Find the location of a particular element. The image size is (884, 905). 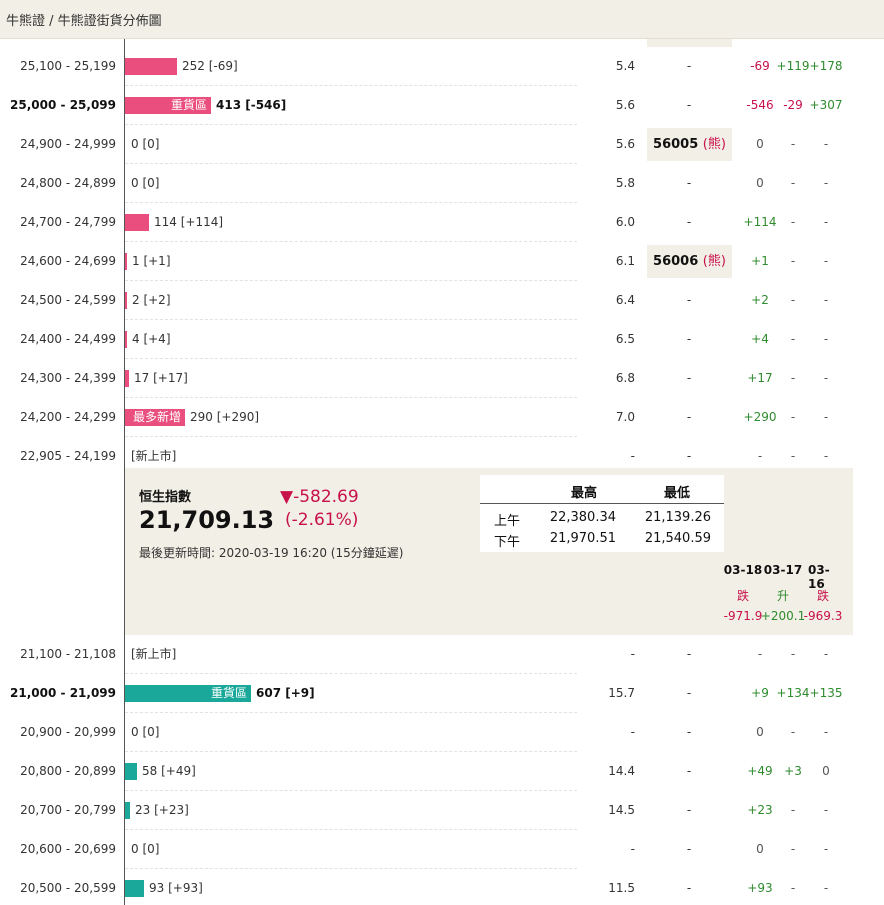

change-day2: -29 is located at coordinates (793, 105).